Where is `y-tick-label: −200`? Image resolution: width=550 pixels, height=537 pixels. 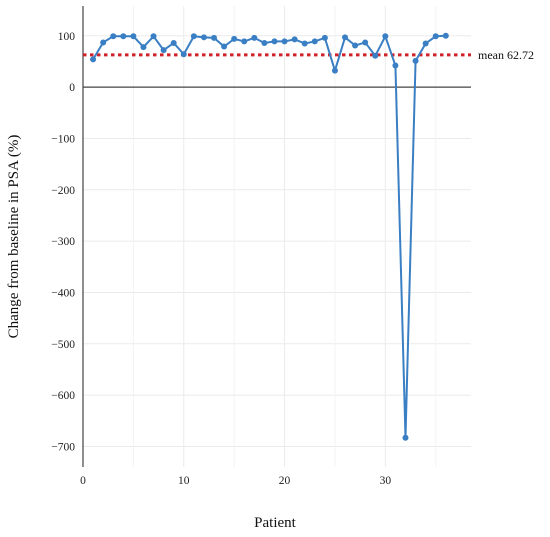
y-tick-label: −200 is located at coordinates (63, 191).